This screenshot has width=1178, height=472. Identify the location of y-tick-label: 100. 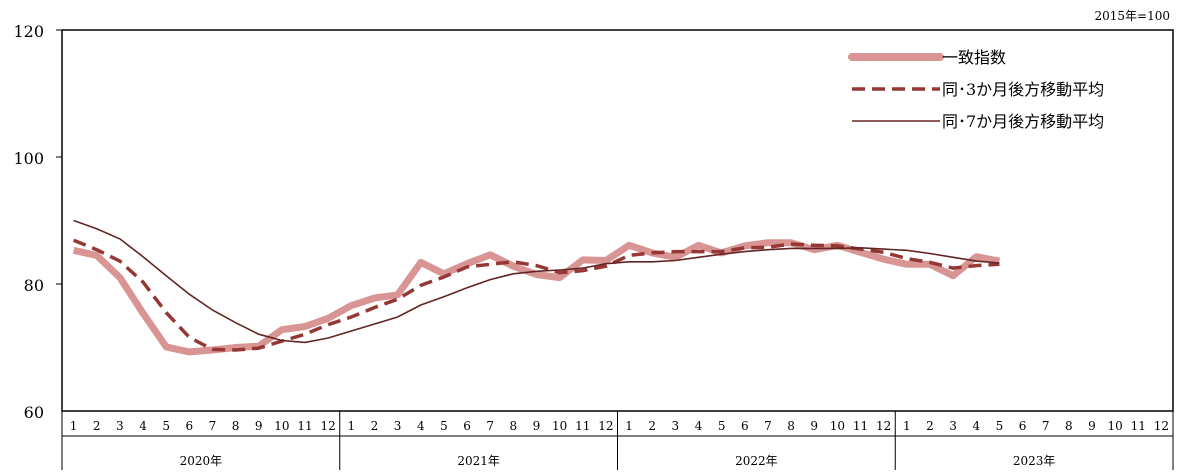
(28, 158).